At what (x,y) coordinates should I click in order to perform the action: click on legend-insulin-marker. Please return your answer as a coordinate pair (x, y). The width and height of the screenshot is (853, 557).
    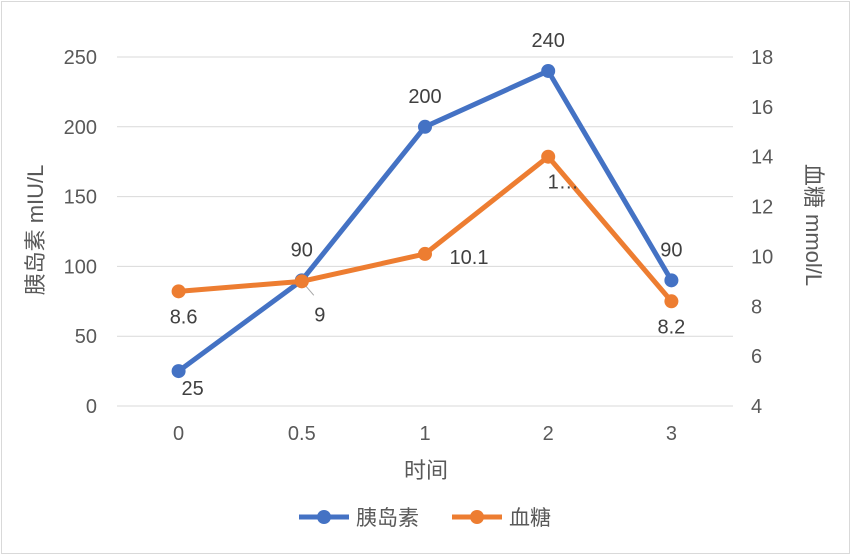
    Looking at the image, I should click on (324, 517).